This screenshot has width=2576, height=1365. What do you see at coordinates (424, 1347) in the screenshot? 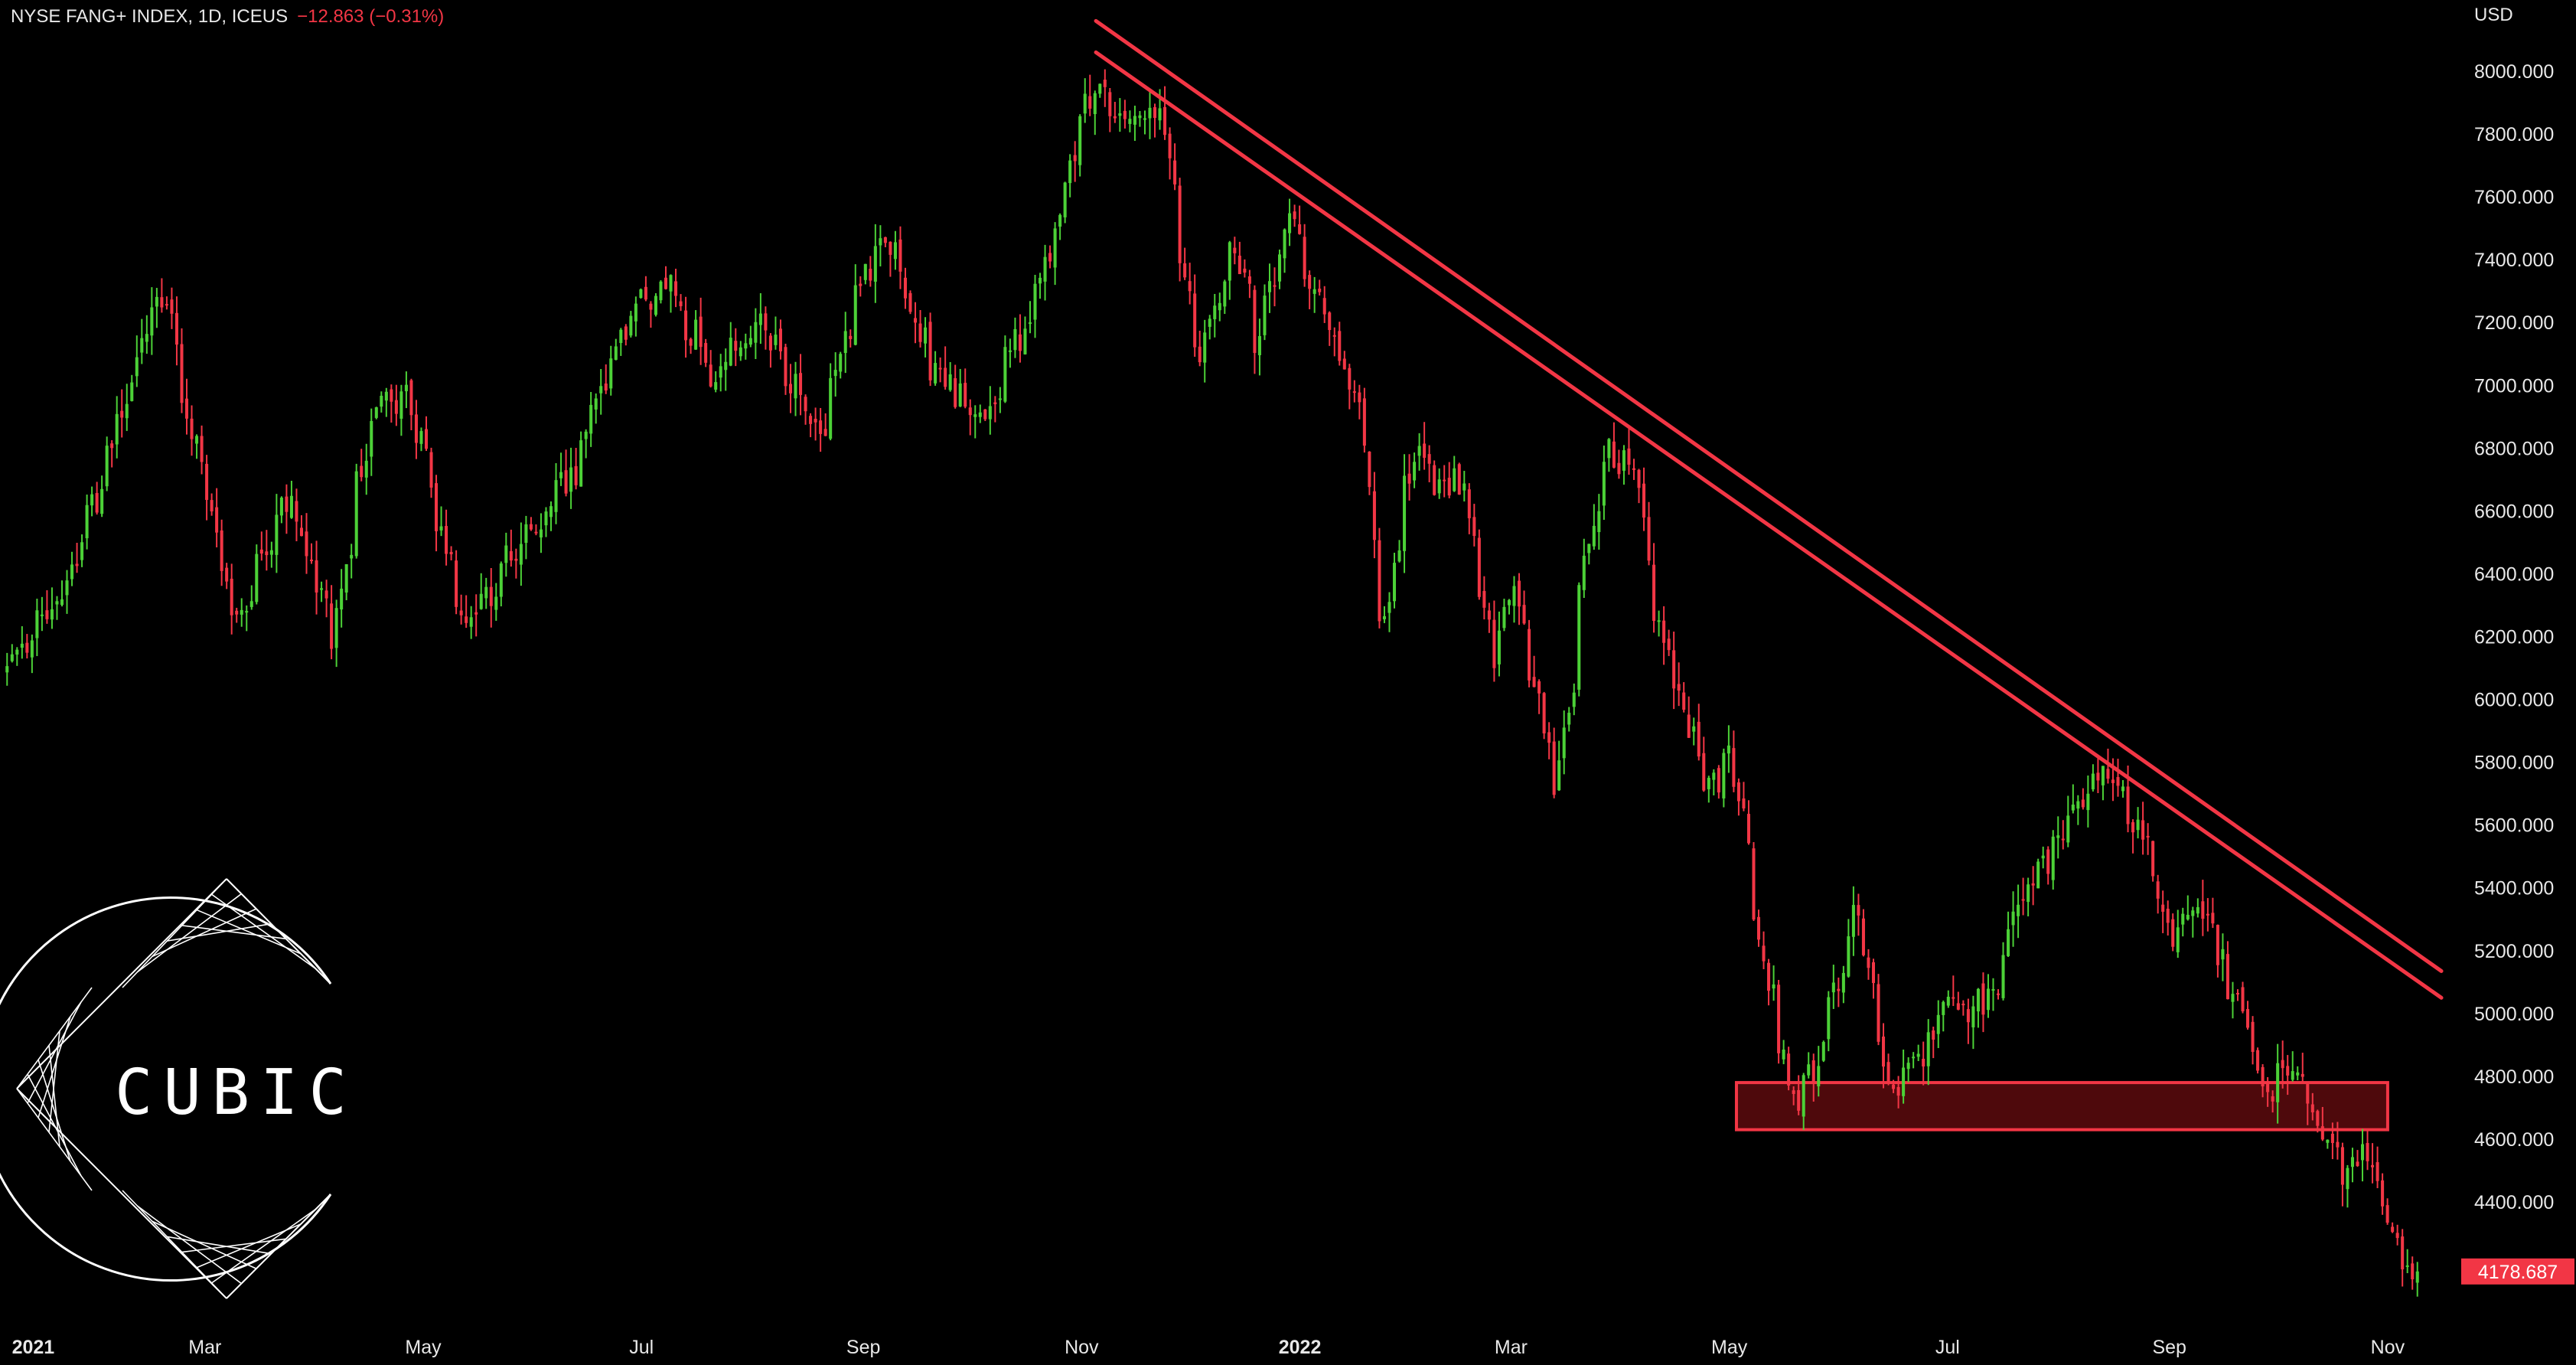
I see `time-tick-label: May` at bounding box center [424, 1347].